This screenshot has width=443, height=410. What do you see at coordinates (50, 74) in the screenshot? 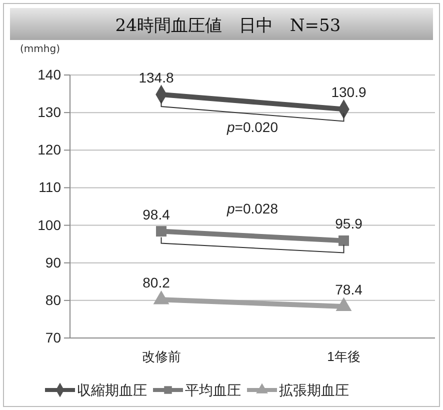
I see `y-tick-label: 140` at bounding box center [50, 74].